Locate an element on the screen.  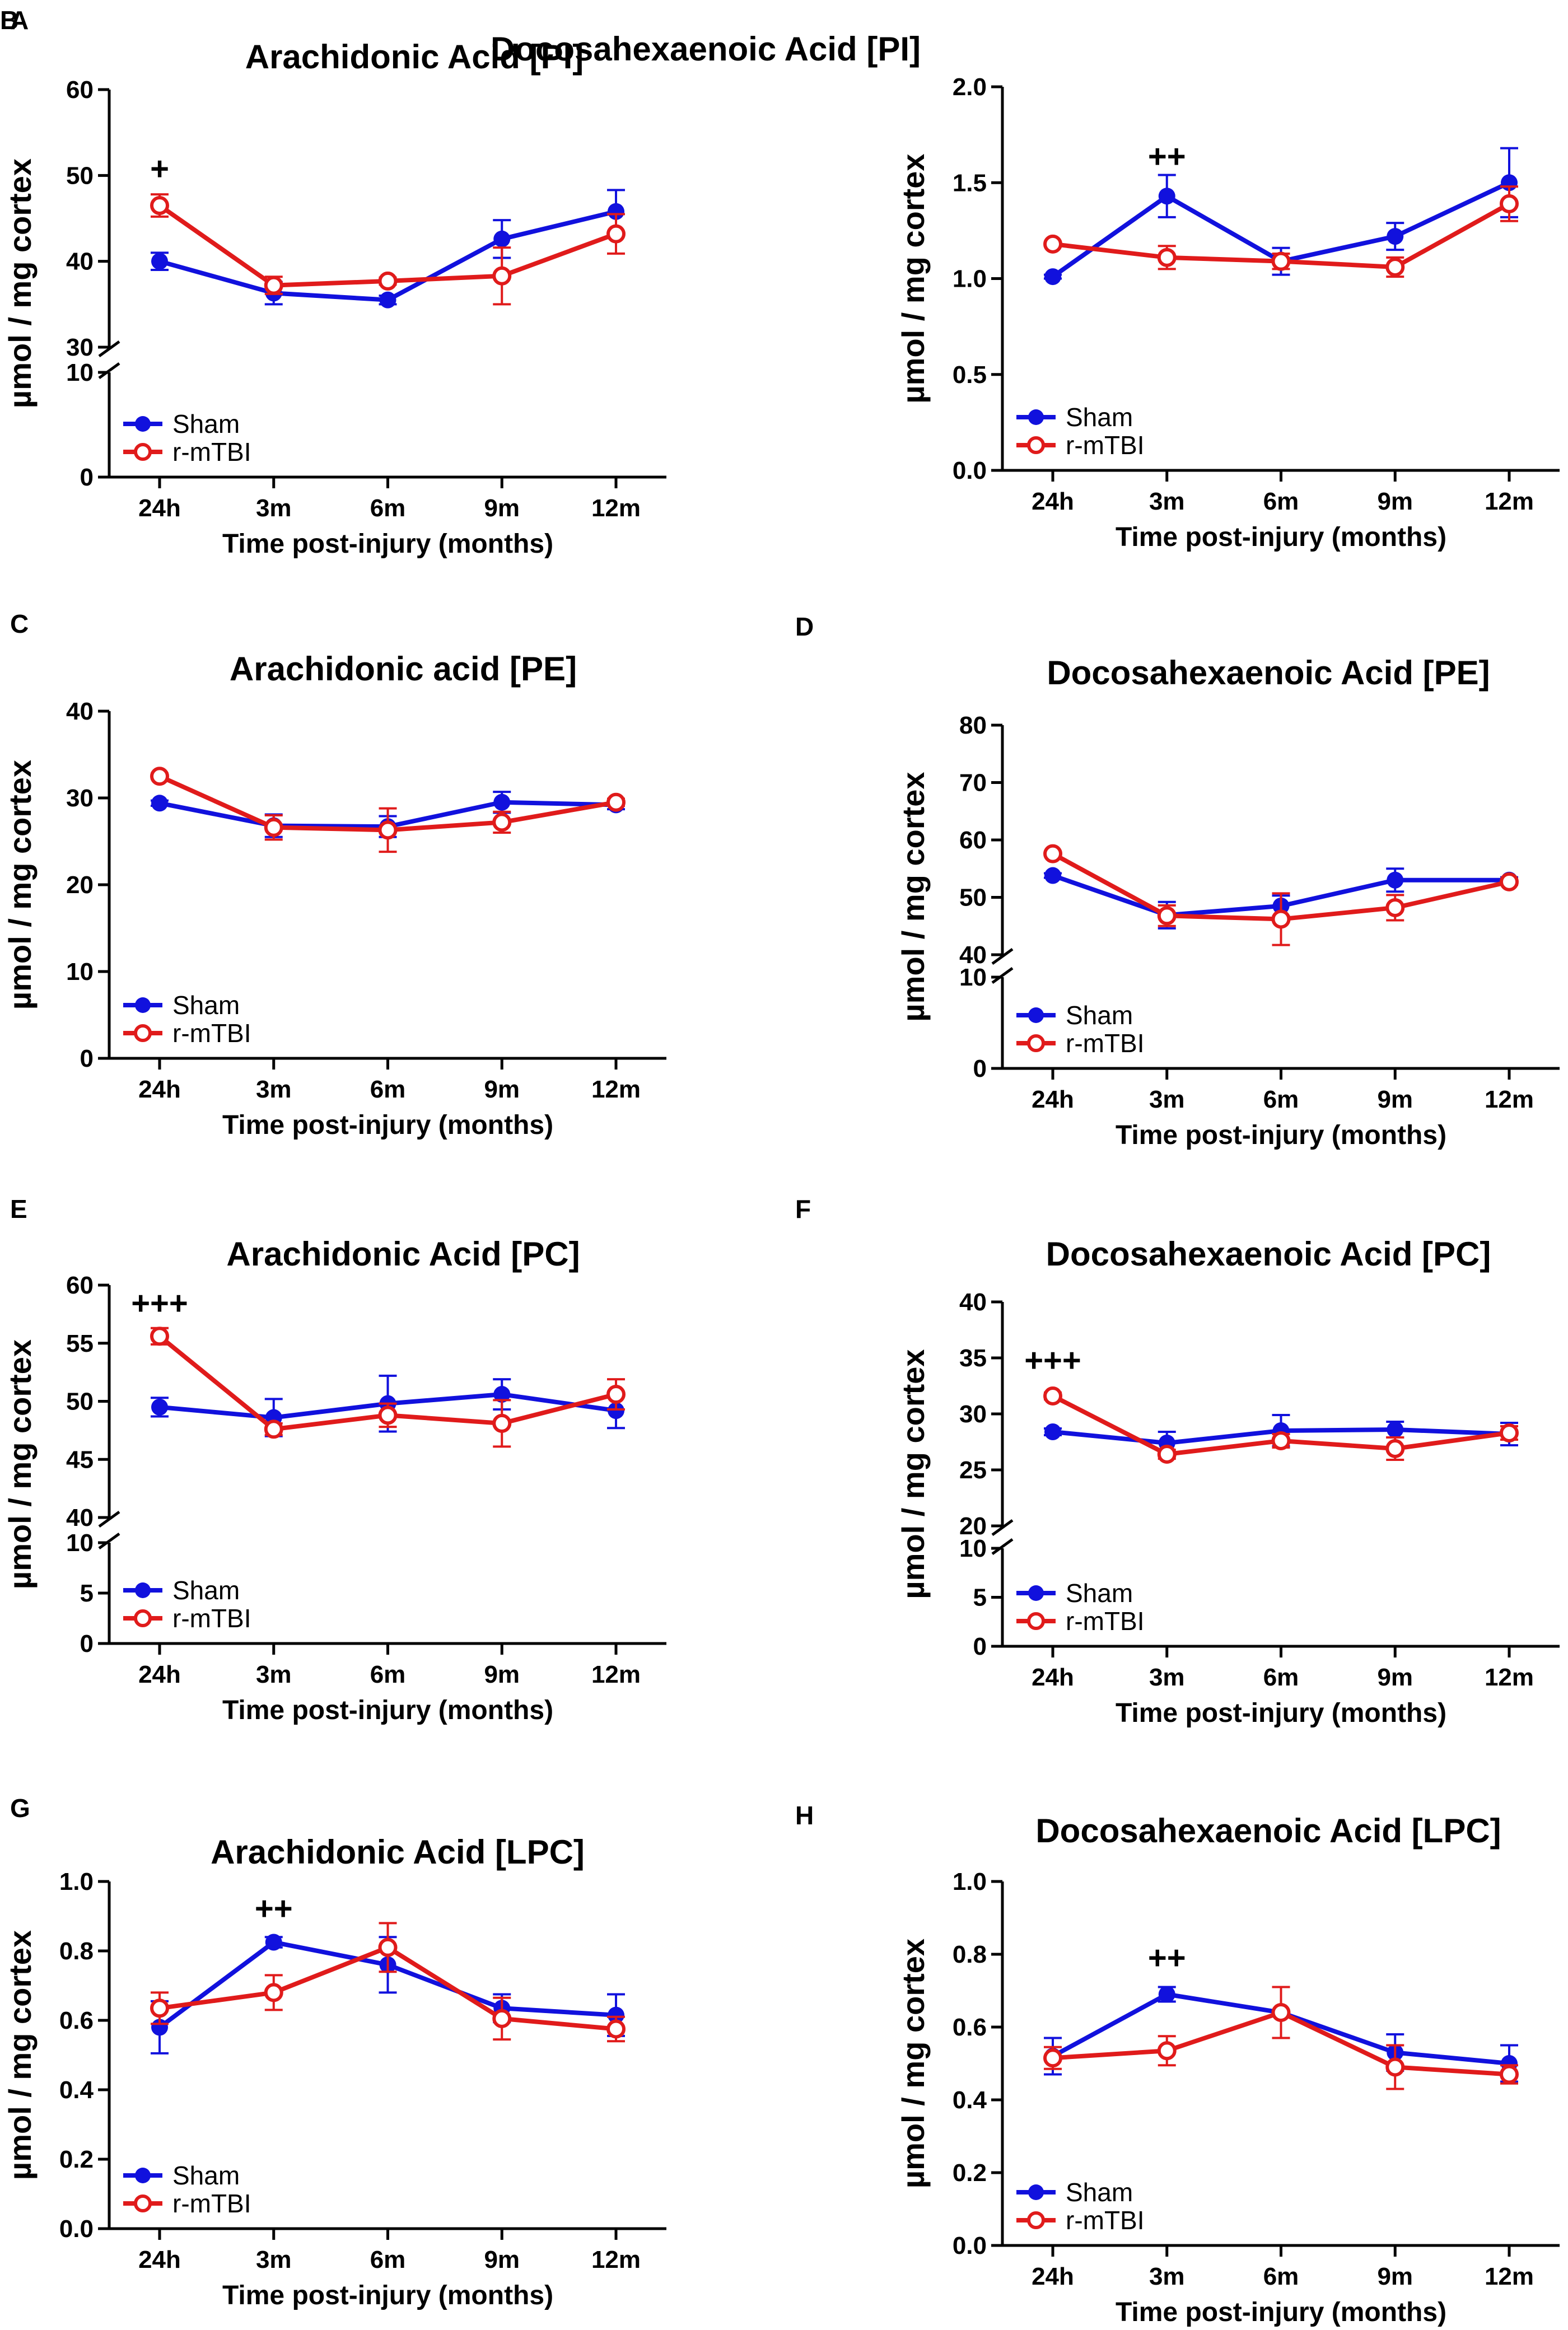
y-tick-label: 30 is located at coordinates (80, 798).